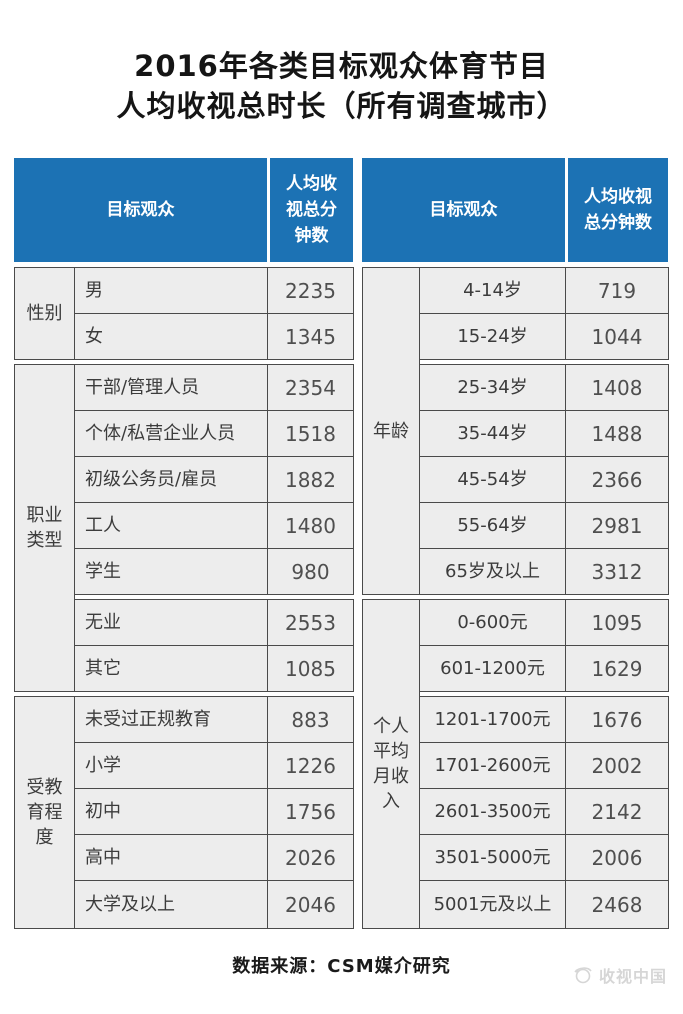 The image size is (683, 1014). Describe the element at coordinates (492, 904) in the screenshot. I see `table-cell-label: 5001元及以上` at that location.